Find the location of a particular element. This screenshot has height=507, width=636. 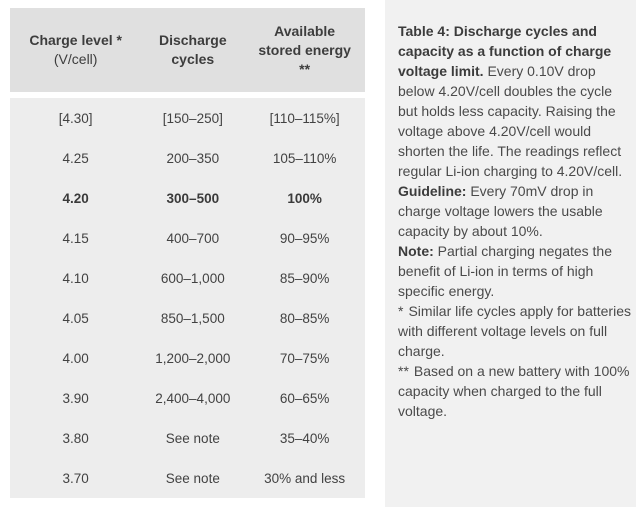

table-row: 4.10 600–1,000 85–90% is located at coordinates (187, 278).